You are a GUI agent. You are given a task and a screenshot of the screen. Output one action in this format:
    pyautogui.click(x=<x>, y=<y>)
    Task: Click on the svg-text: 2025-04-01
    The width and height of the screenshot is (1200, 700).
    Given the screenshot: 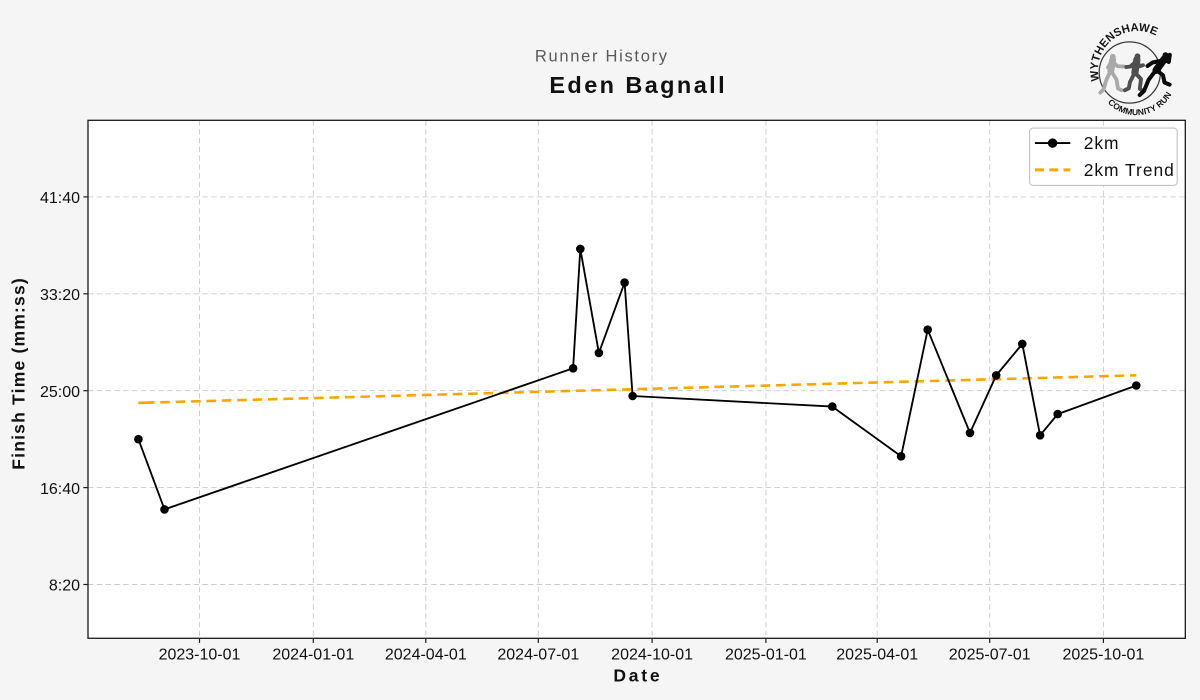 What is the action you would take?
    pyautogui.click(x=877, y=654)
    